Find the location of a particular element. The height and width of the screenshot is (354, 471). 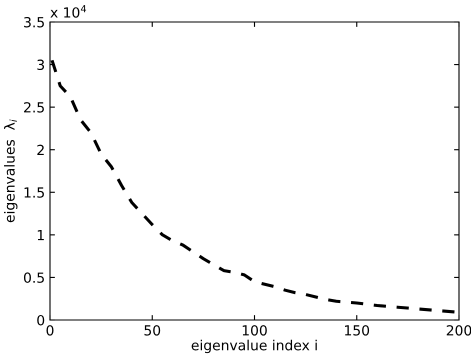

y-tick-label: 3.5 is located at coordinates (34, 22).